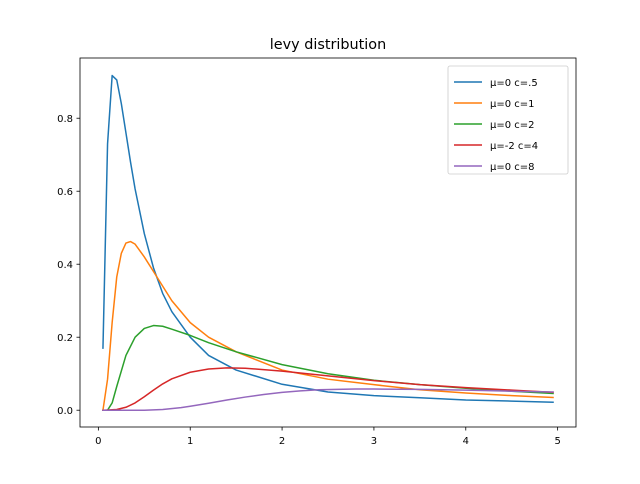 The width and height of the screenshot is (640, 484). Describe the element at coordinates (65, 338) in the screenshot. I see `y-tick-label: 0.2` at that location.